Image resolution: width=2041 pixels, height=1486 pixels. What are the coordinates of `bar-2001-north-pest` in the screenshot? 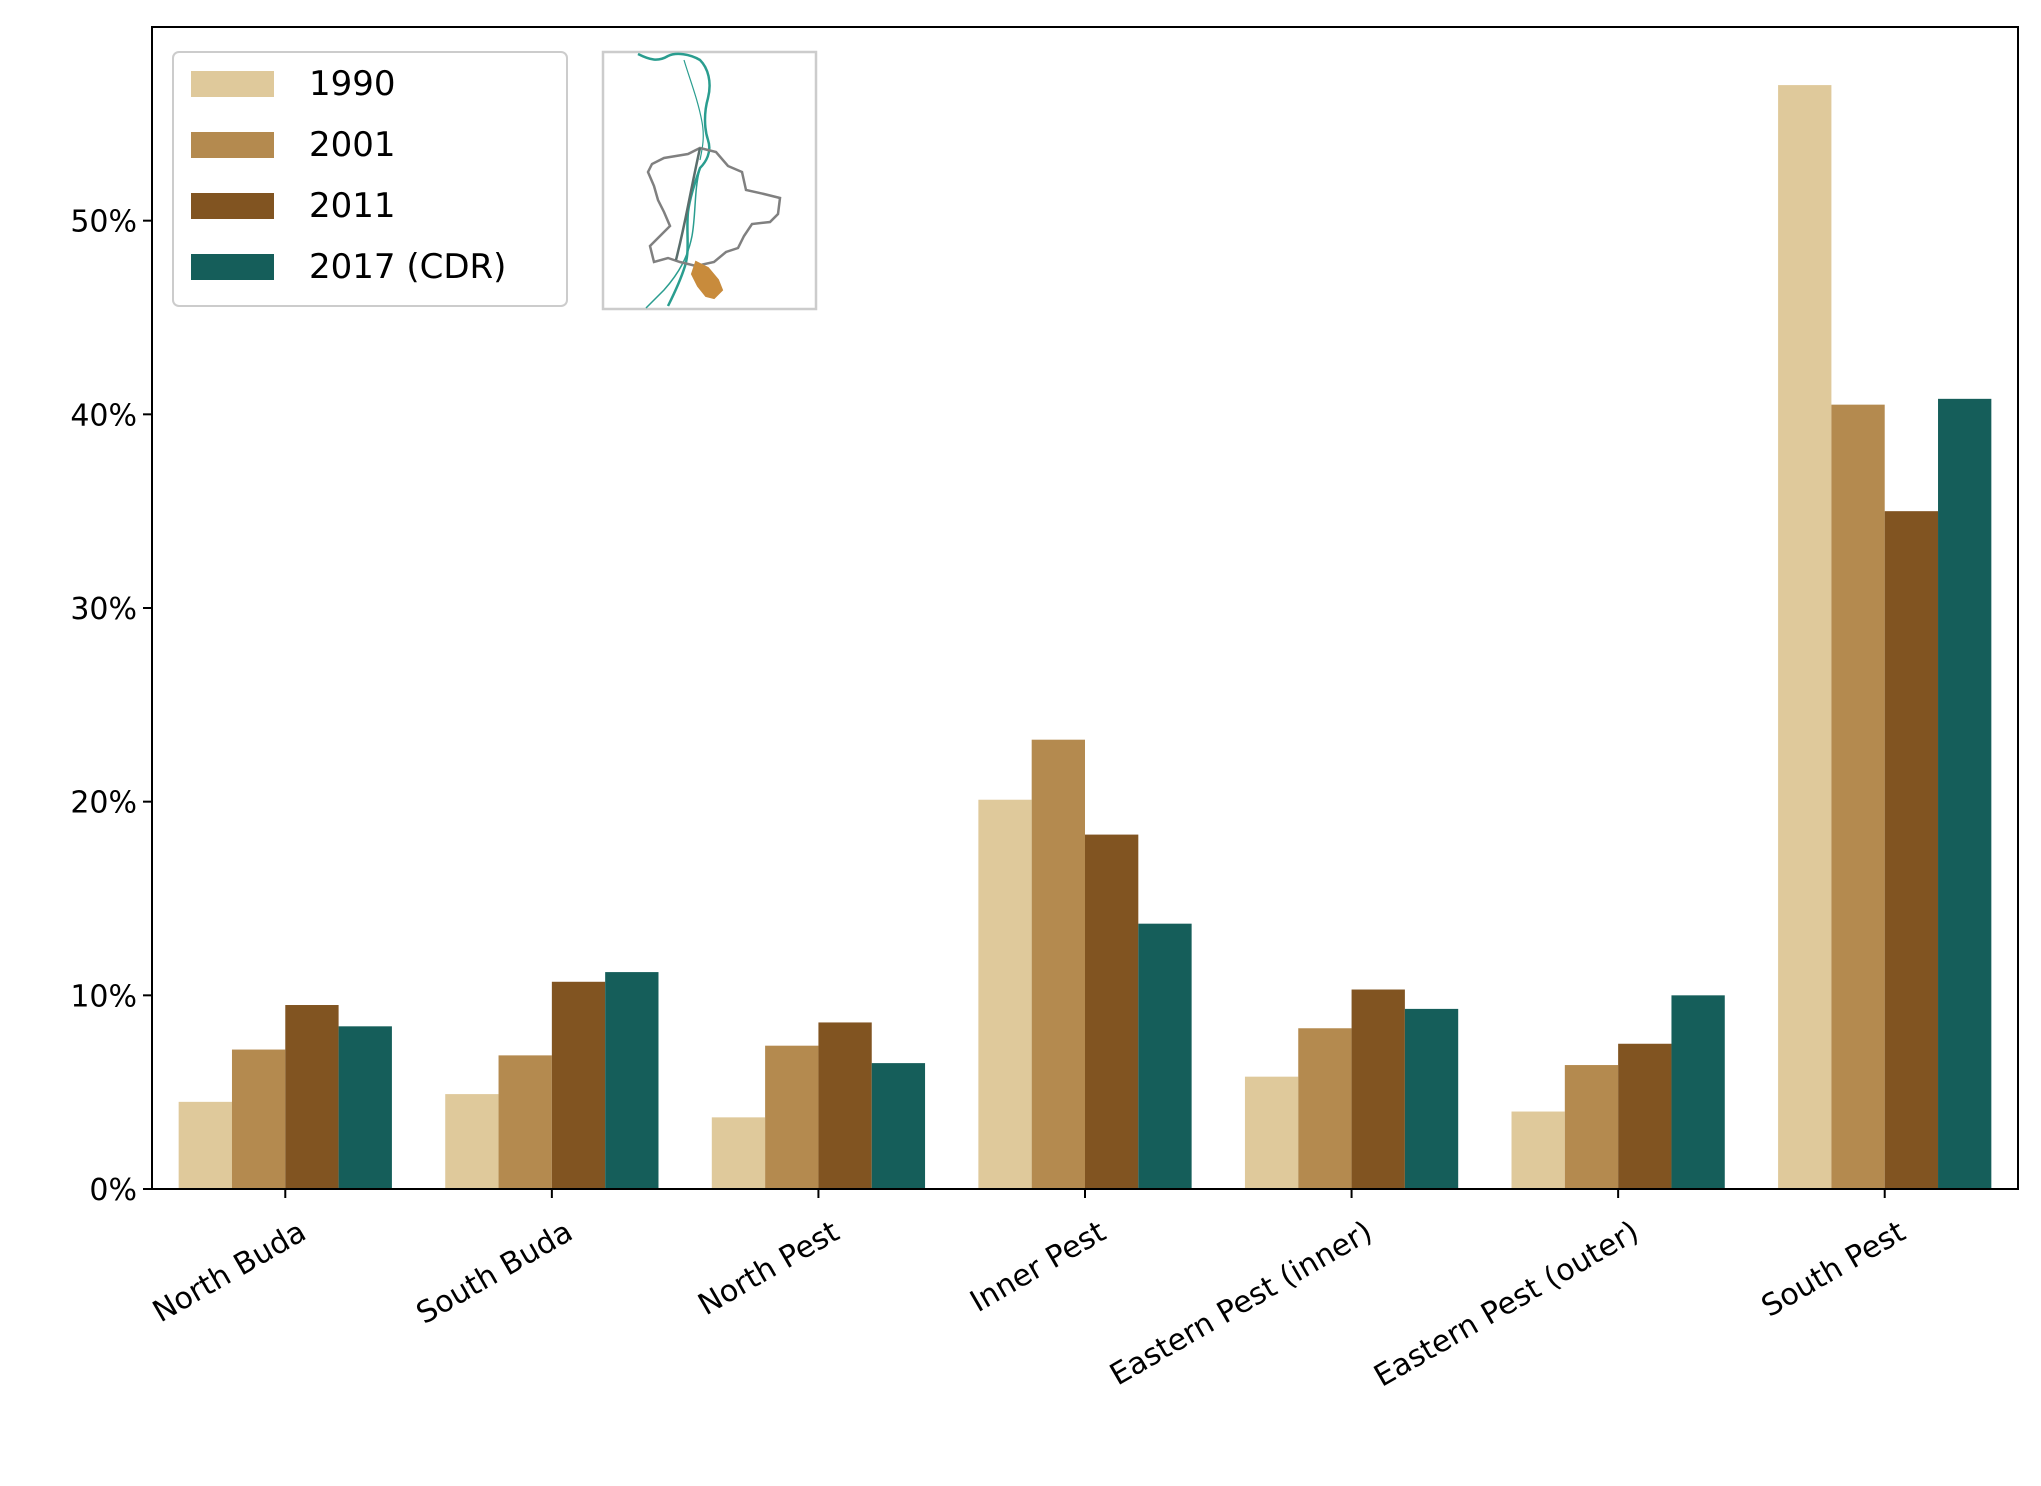 It's located at (792, 1117).